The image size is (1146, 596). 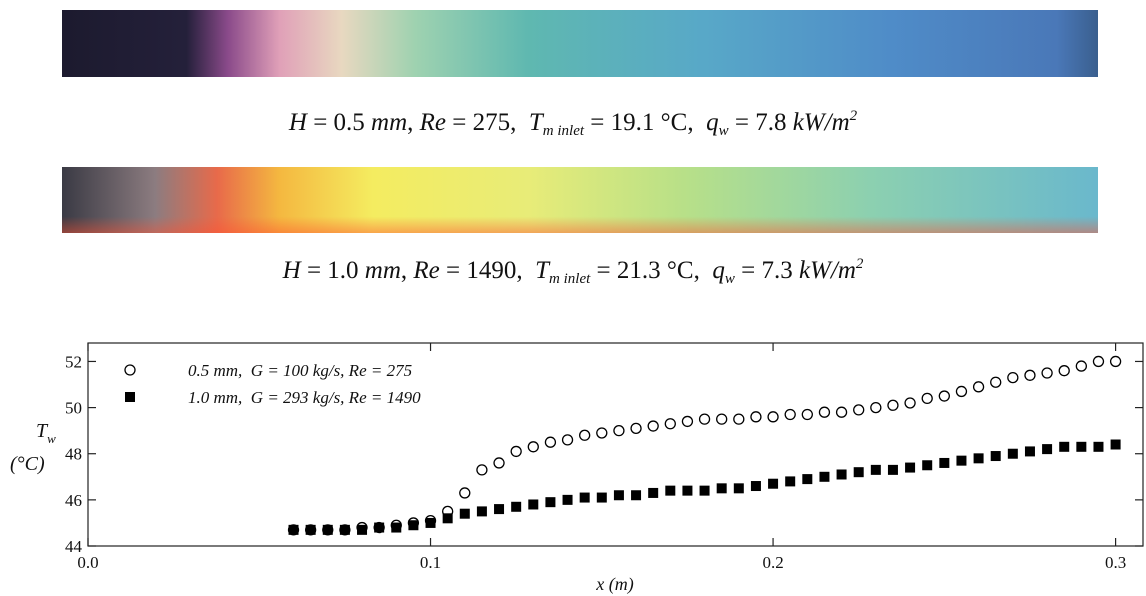 I want to click on caption-part: = 7.8, so click(x=761, y=122).